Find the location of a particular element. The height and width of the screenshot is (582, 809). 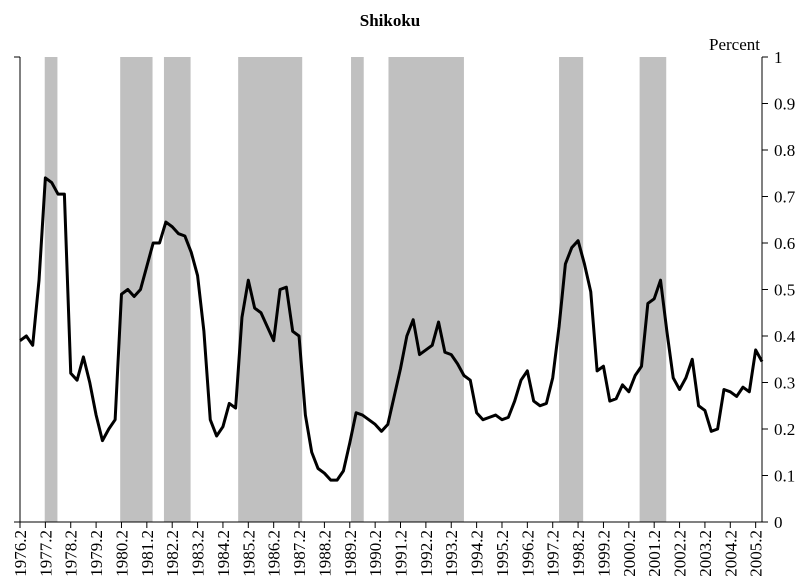

x-tick-label: 2000.2 is located at coordinates (629, 553).